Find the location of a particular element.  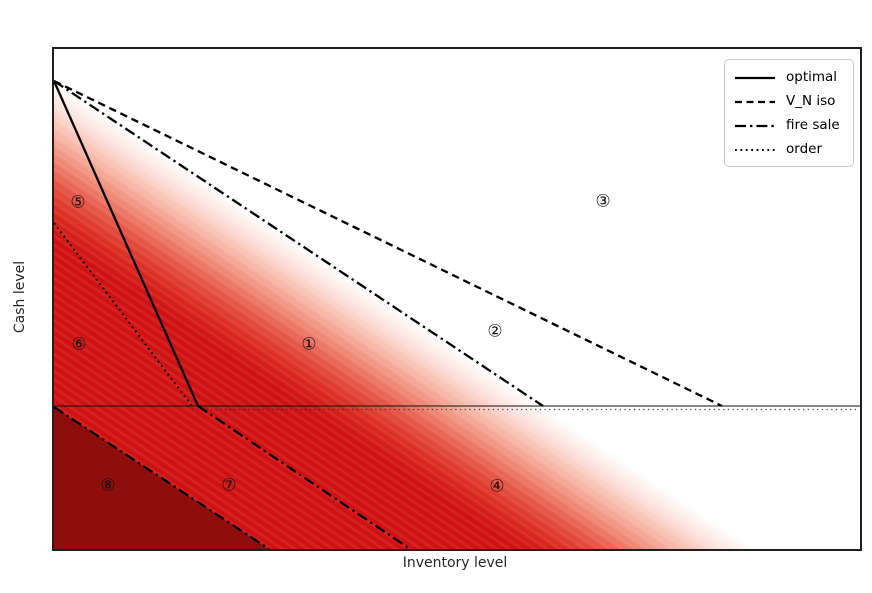

fire-sale-line-sample is located at coordinates (755, 126).